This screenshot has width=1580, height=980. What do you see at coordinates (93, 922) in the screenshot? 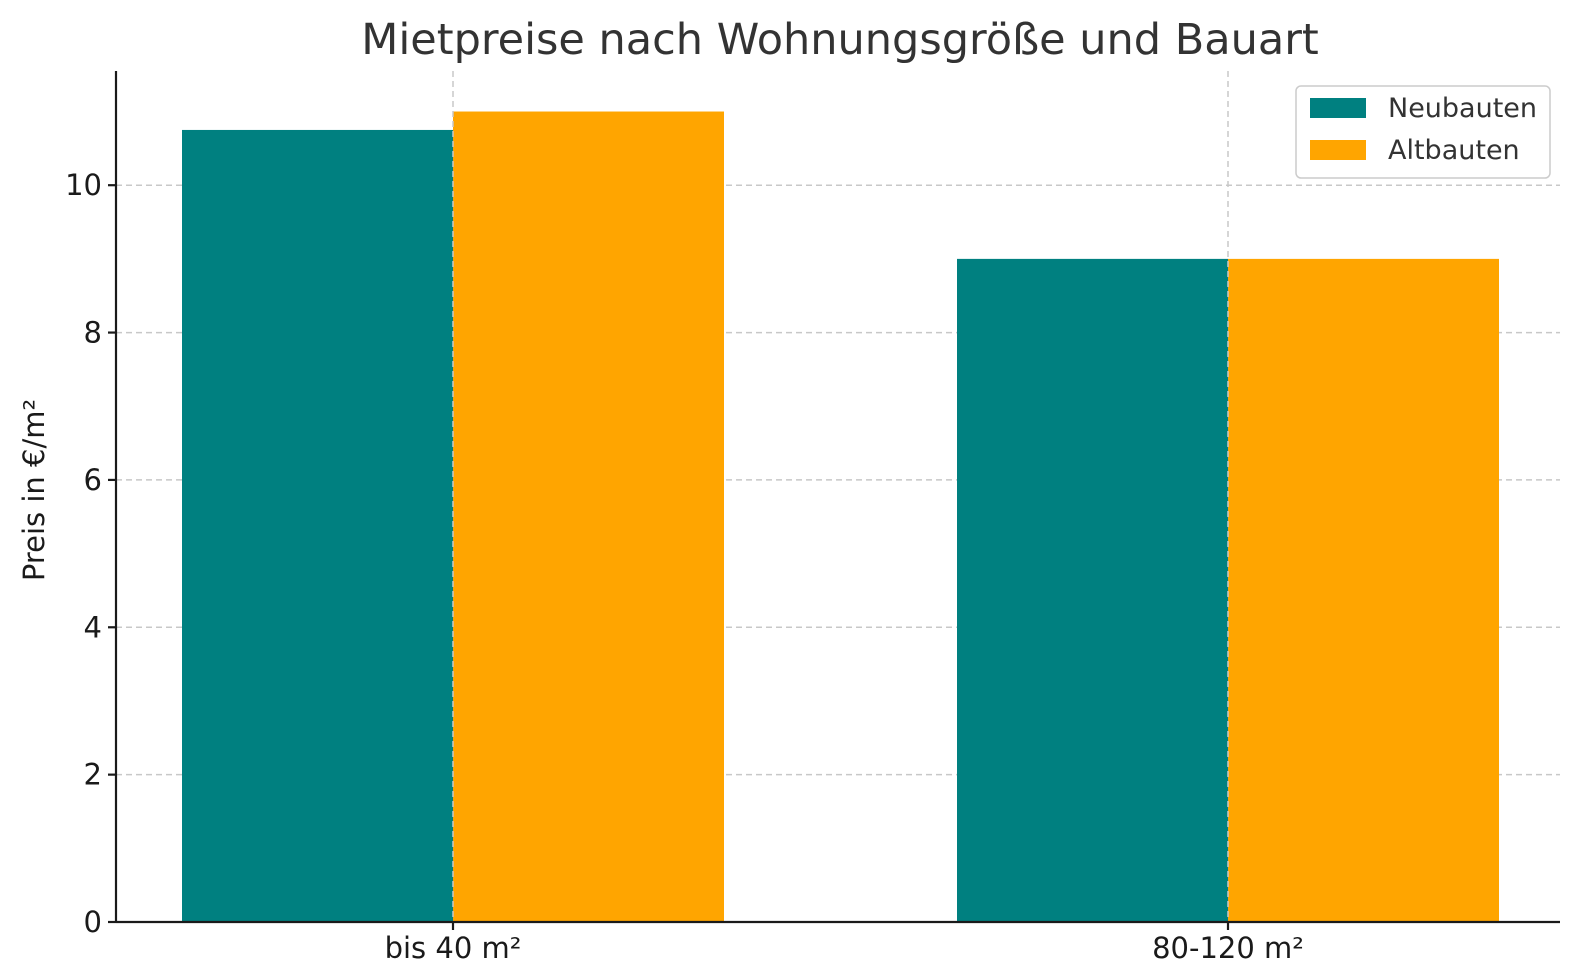
I see `y-tick-label: 0` at bounding box center [93, 922].